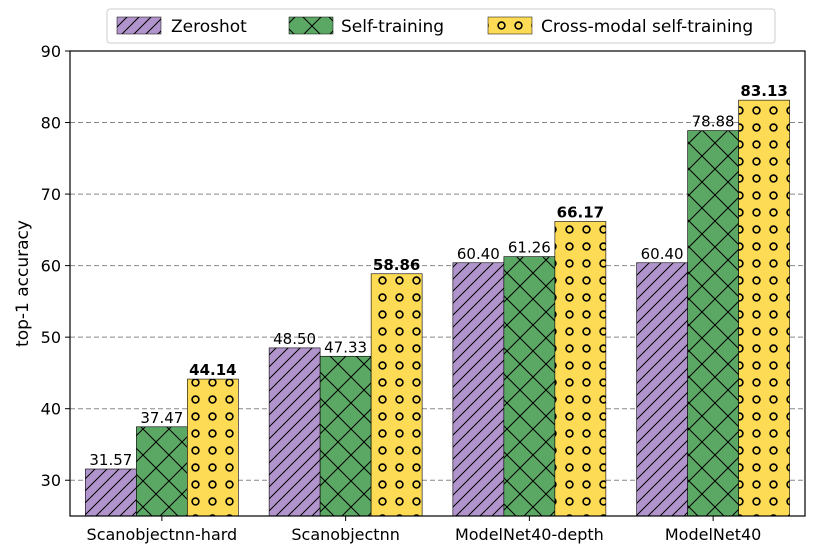 The image size is (830, 557). I want to click on y-tick-label: 80, so click(51, 123).